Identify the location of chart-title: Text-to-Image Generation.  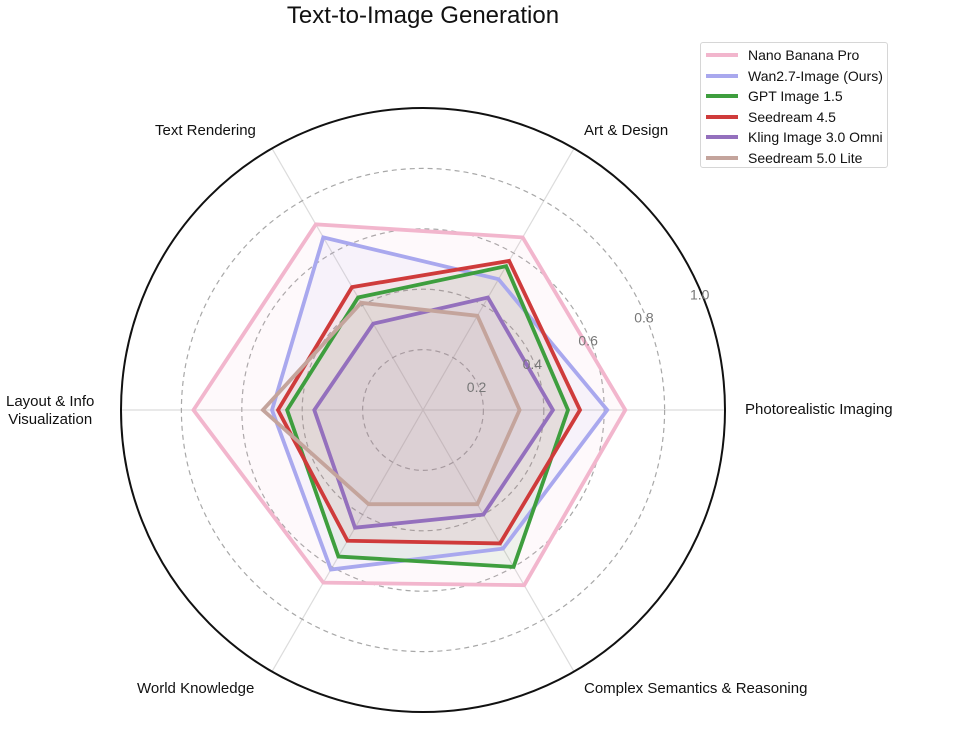
(423, 15).